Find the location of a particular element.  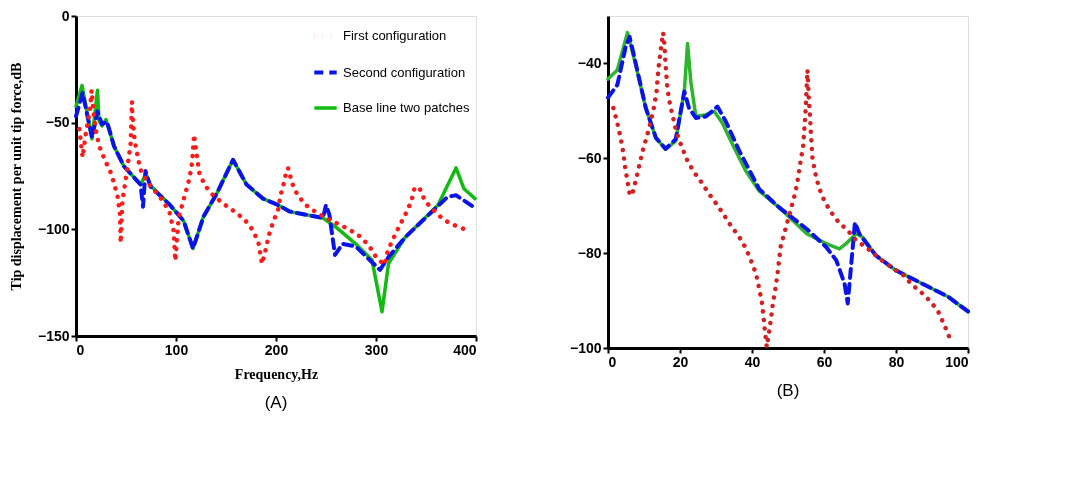

y-tick-label: −60 is located at coordinates (589, 157).